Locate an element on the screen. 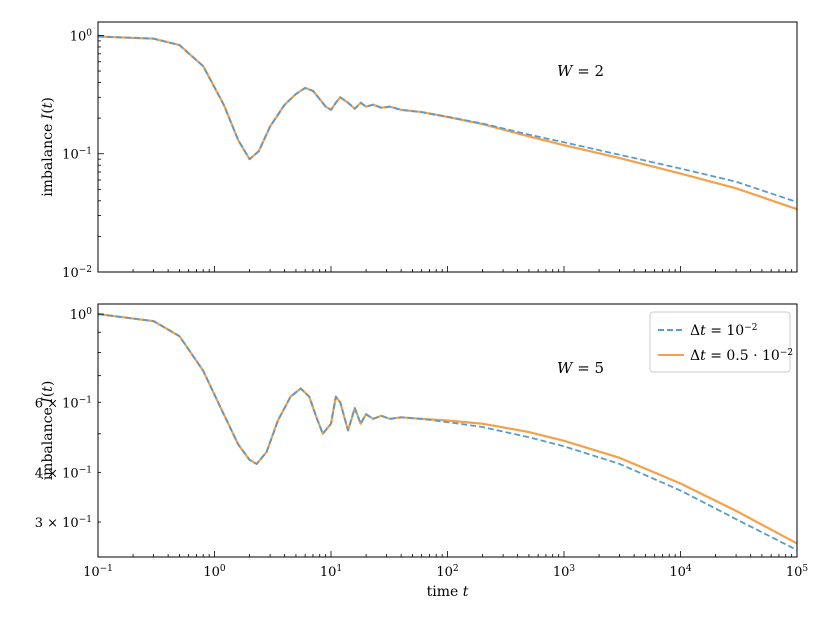 The image size is (830, 623). legend: Δt = 10−2 Δt = 0.5 · 10−2 is located at coordinates (721, 342).